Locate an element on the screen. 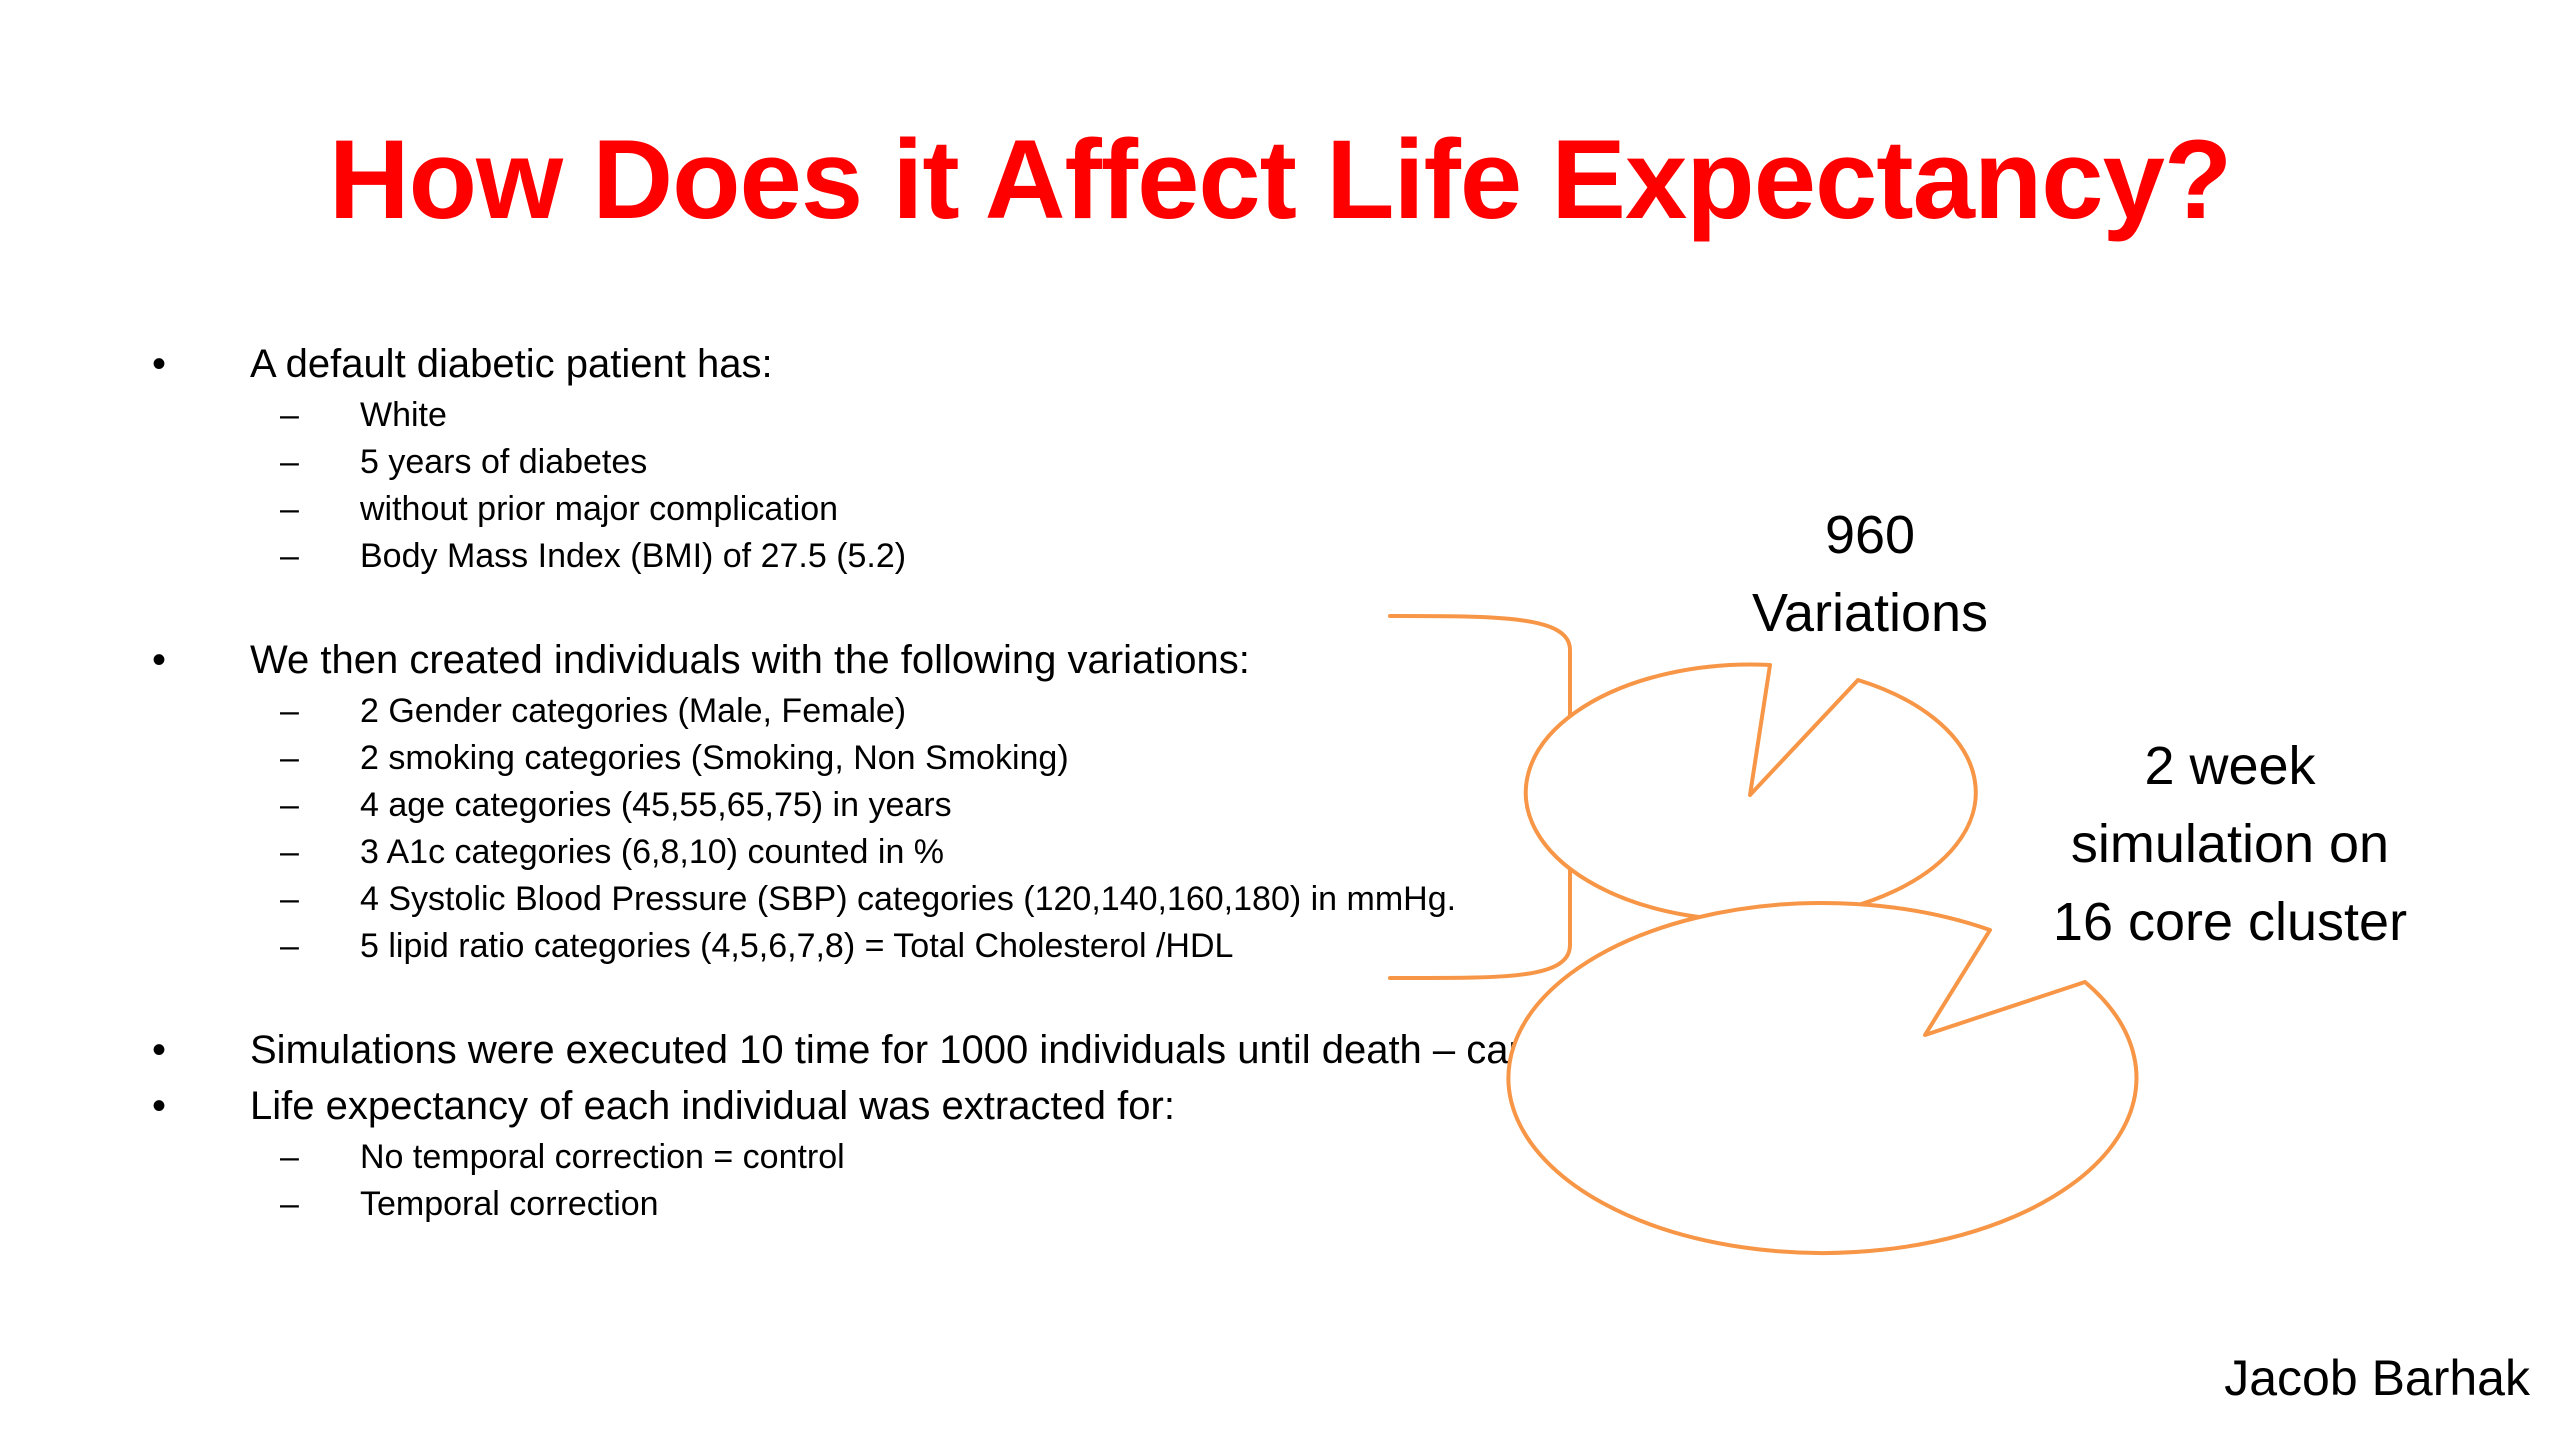 Image resolution: width=2560 pixels, height=1440 pixels. sub-item: – without prior major complication is located at coordinates (1050, 509).